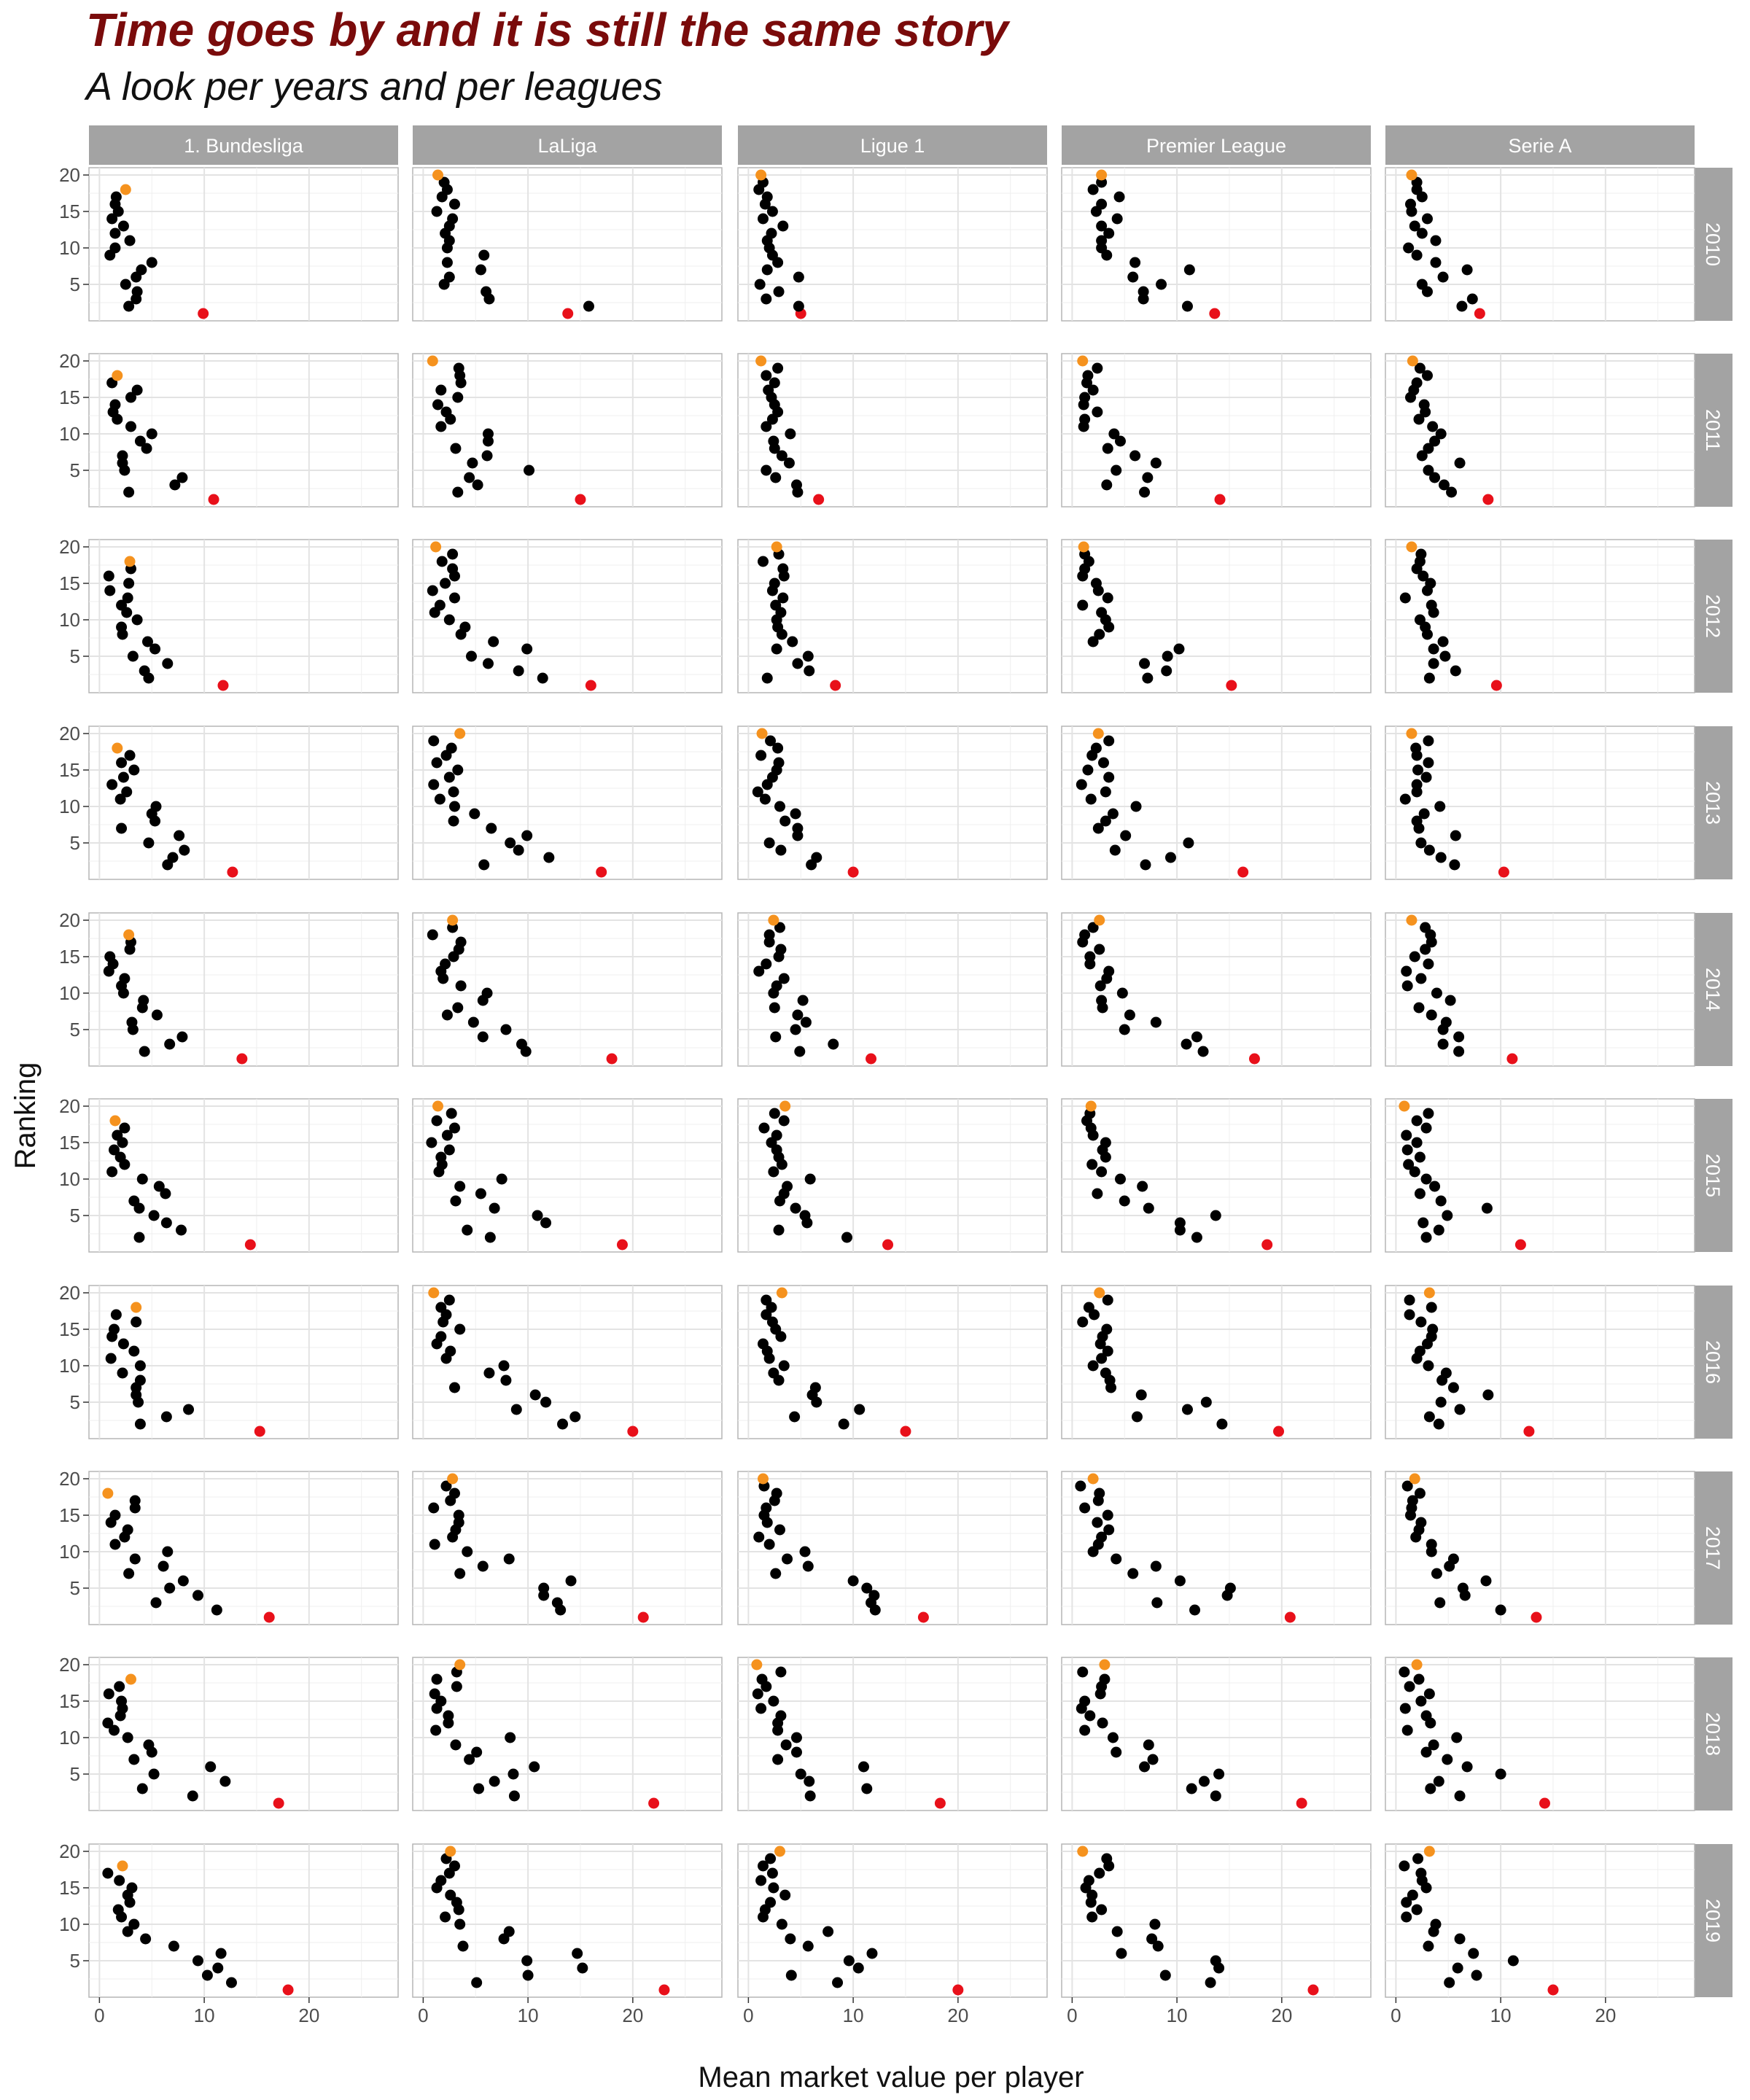 This screenshot has height=2100, width=1750. I want to click on strip-year, so click(1712, 1920).